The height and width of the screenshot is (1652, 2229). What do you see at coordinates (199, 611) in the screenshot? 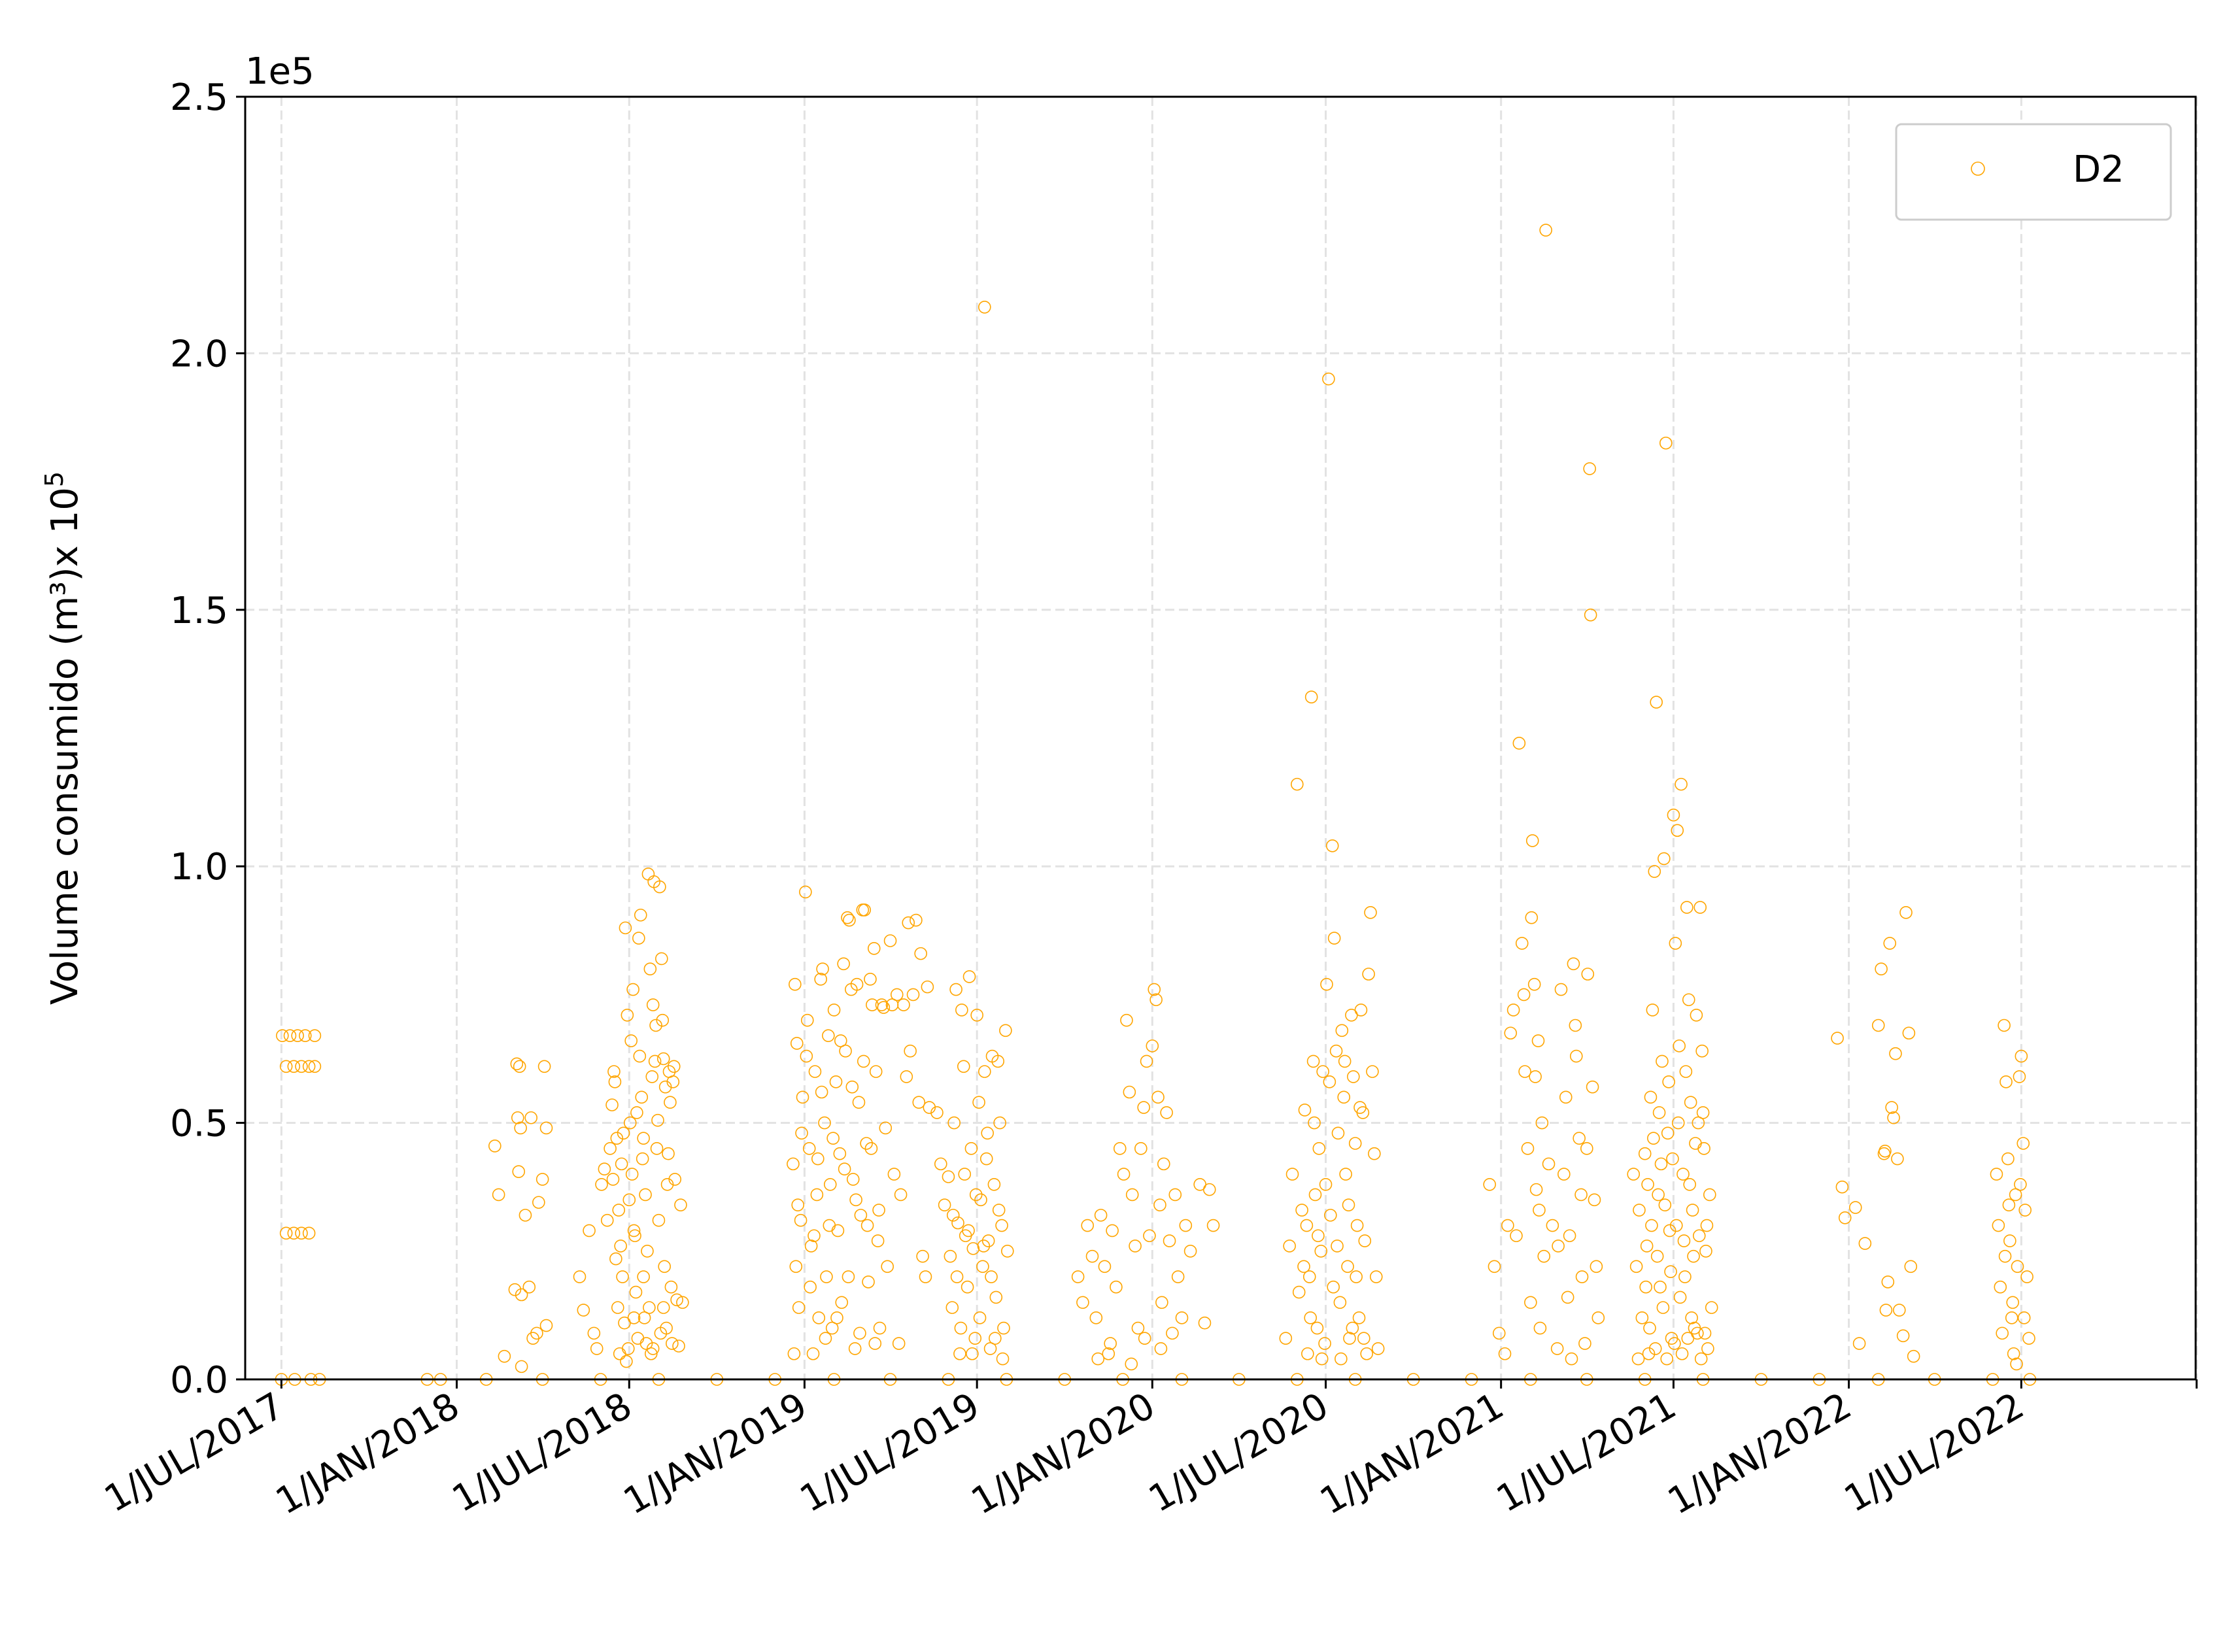
I see `y-tick-label: 1.5` at bounding box center [199, 611].